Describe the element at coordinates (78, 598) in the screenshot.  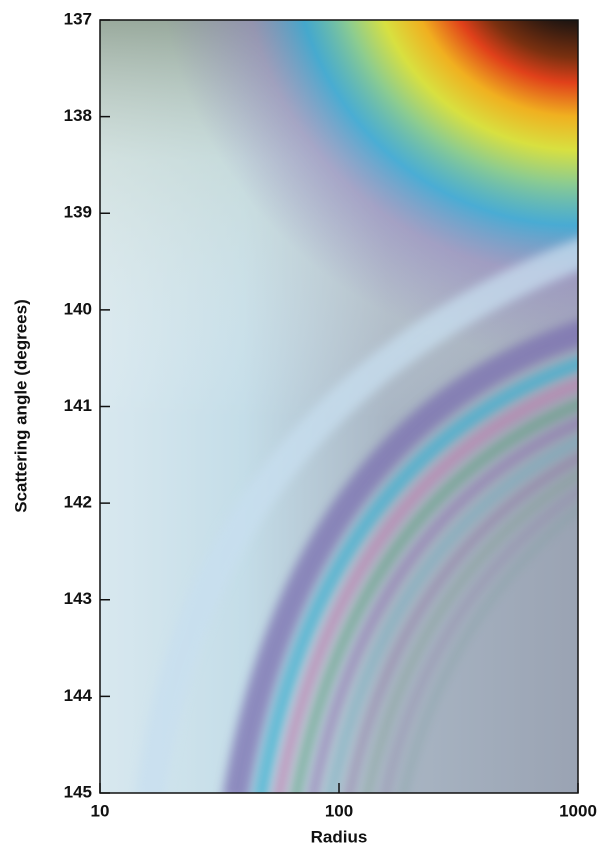
I see `y-tick-label: 143` at that location.